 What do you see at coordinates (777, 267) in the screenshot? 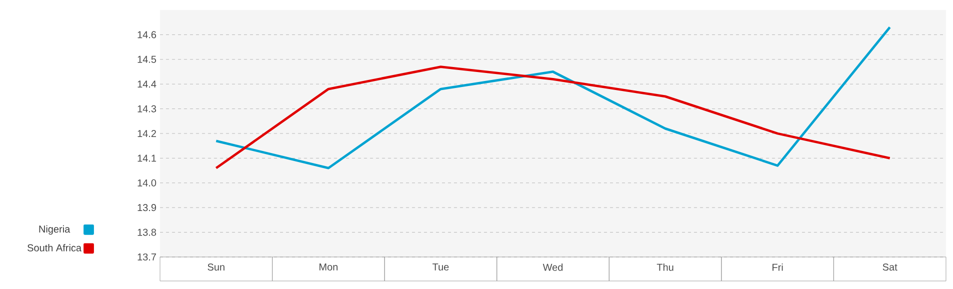
I see `x-tick-label: Fri` at bounding box center [777, 267].